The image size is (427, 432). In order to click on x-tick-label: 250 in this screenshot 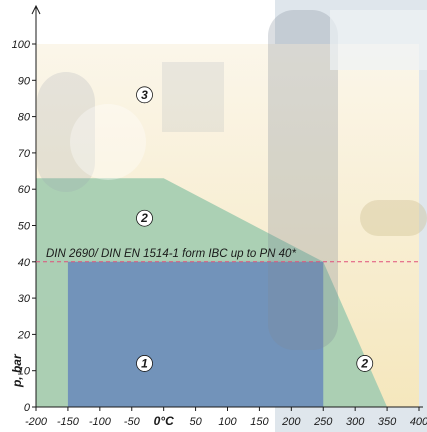, I will do `click(323, 422)`.